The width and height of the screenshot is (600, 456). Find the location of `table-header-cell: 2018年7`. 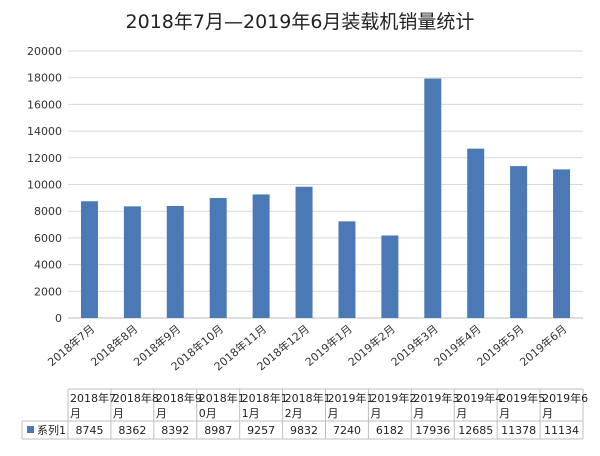

table-header-cell: 2018年7 is located at coordinates (93, 398).